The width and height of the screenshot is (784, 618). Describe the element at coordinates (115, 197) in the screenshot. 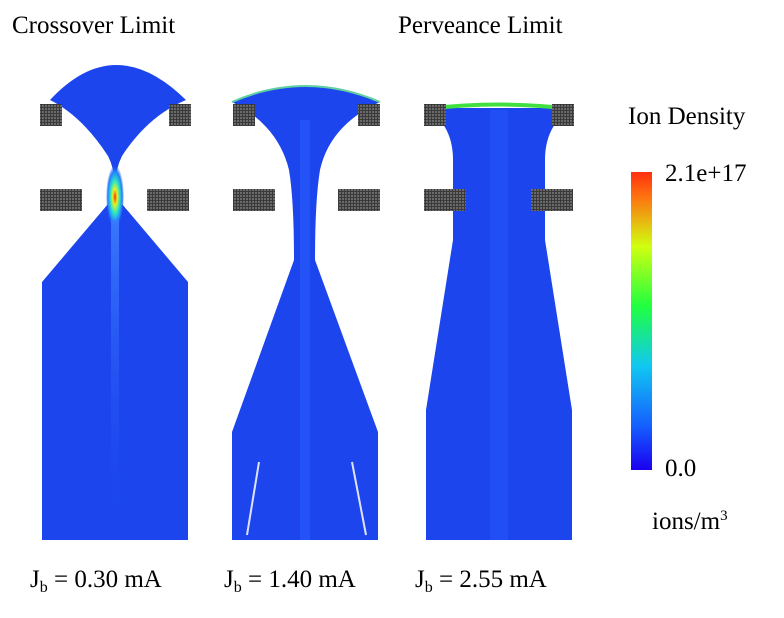

I see `crossover-hot-spot` at that location.